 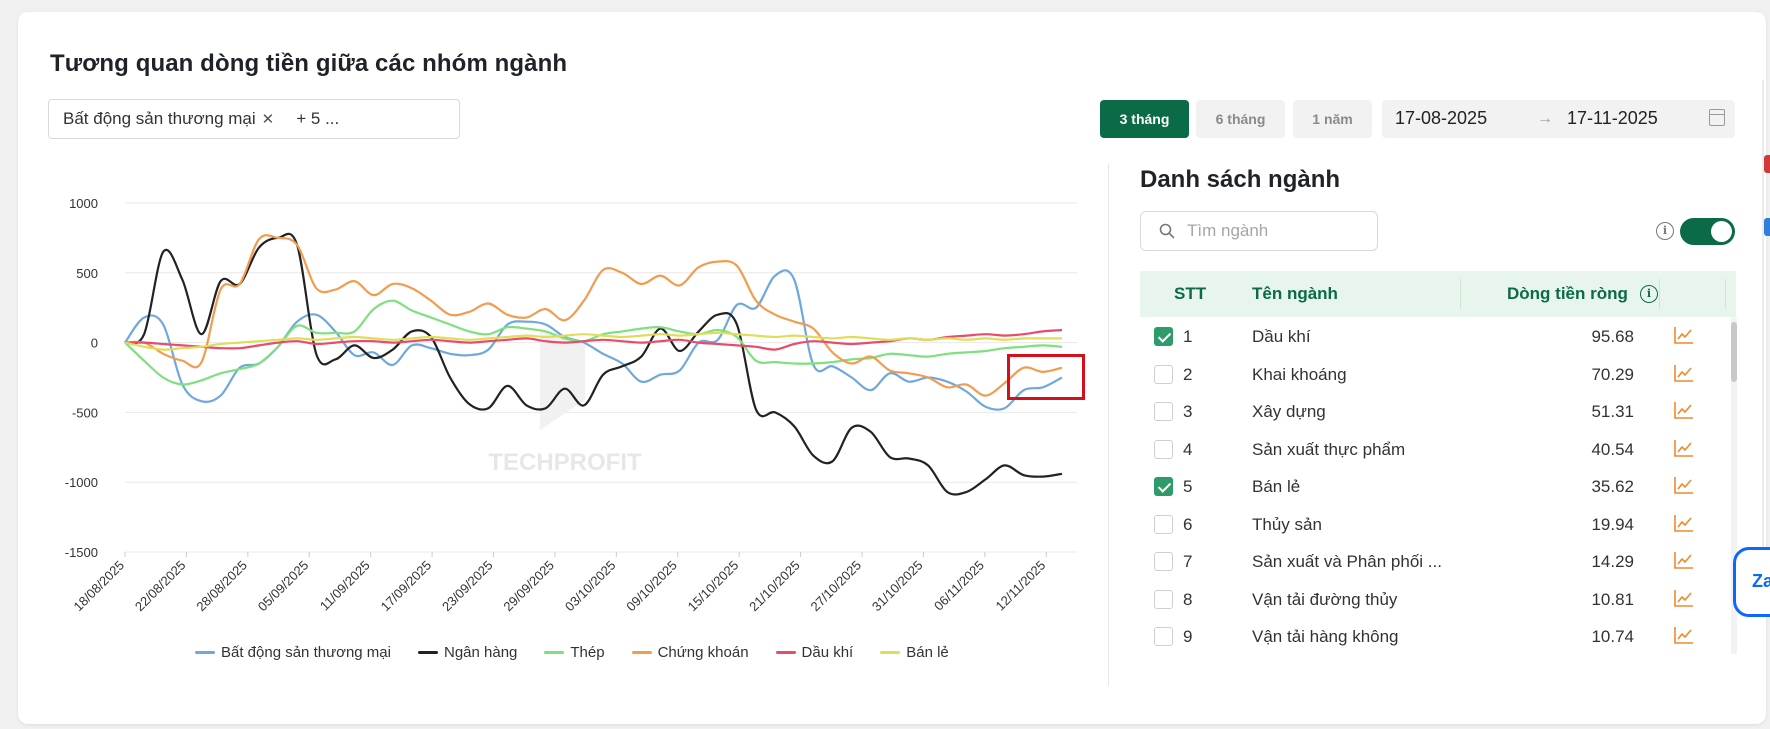 What do you see at coordinates (81, 552) in the screenshot?
I see `y-tick-label: -1500` at bounding box center [81, 552].